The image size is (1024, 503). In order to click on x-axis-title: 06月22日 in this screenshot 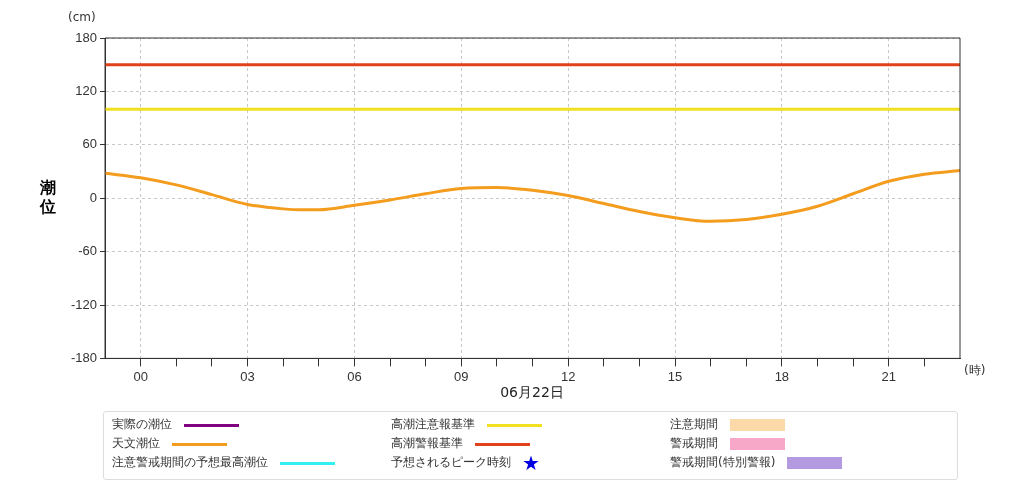, I will do `click(532, 393)`.